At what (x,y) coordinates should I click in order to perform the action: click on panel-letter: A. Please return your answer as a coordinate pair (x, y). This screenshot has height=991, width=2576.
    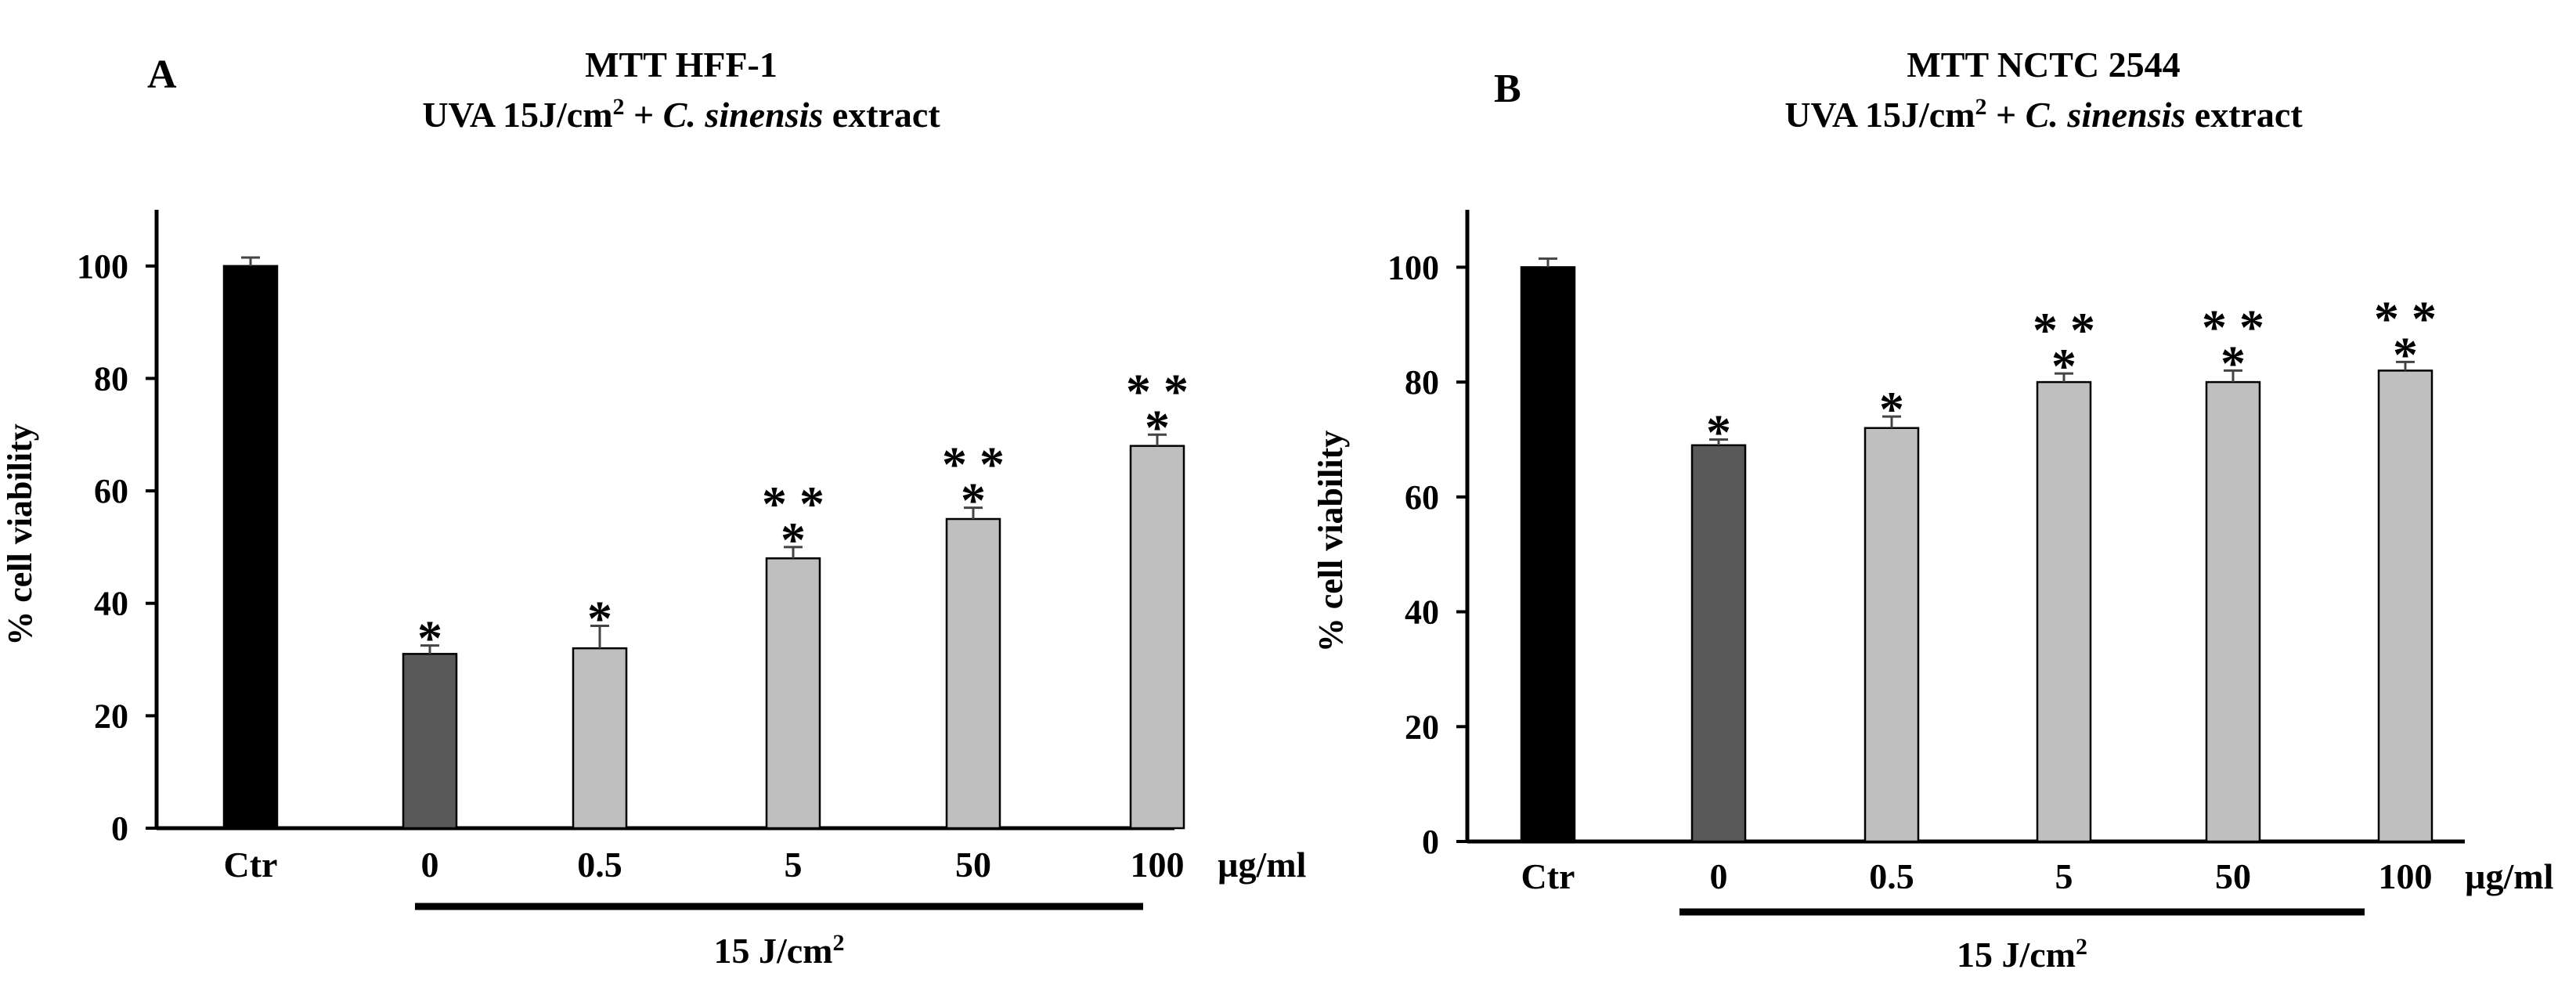
    Looking at the image, I should click on (162, 74).